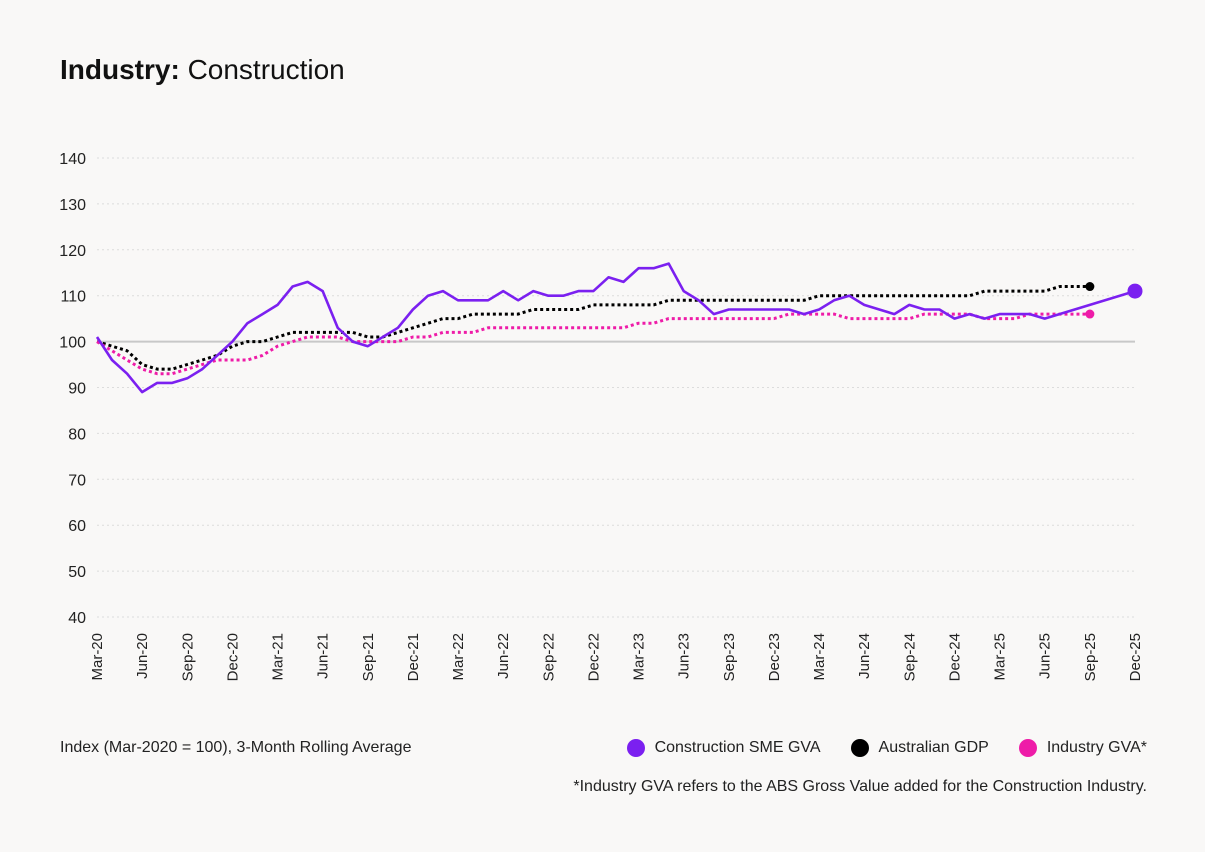  Describe the element at coordinates (909, 657) in the screenshot. I see `x-tick-label: Sep-24` at that location.